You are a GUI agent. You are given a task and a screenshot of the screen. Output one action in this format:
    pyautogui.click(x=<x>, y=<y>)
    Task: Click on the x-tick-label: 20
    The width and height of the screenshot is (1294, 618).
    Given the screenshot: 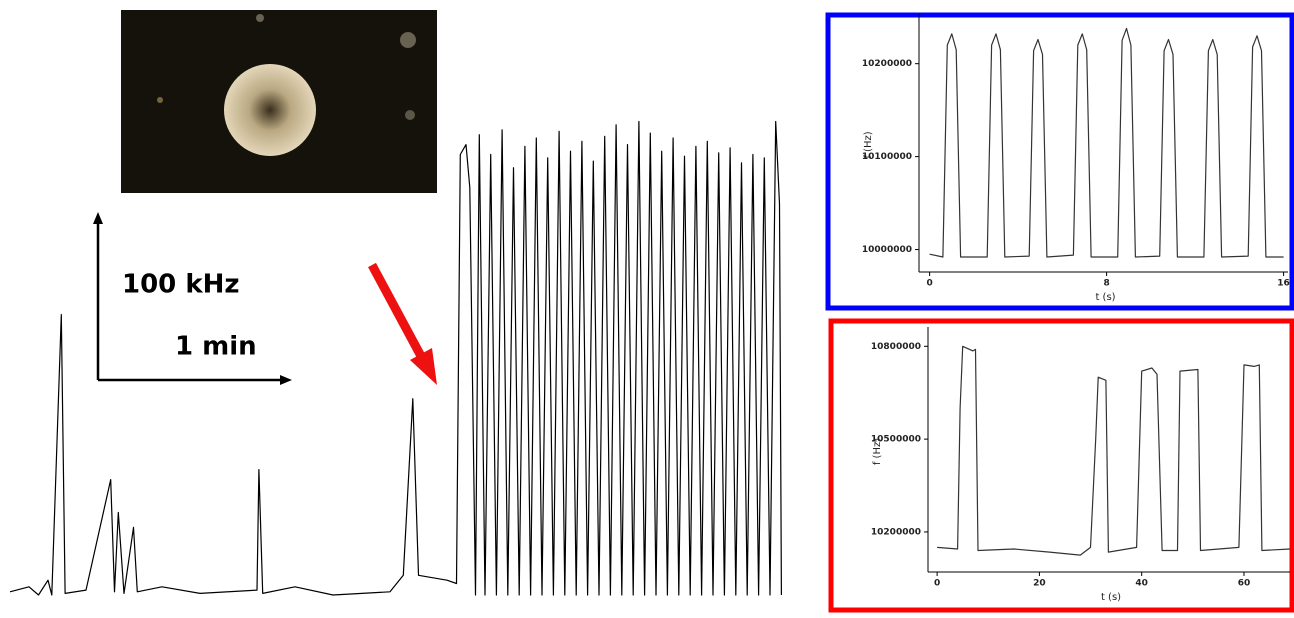 What is the action you would take?
    pyautogui.click(x=1039, y=584)
    